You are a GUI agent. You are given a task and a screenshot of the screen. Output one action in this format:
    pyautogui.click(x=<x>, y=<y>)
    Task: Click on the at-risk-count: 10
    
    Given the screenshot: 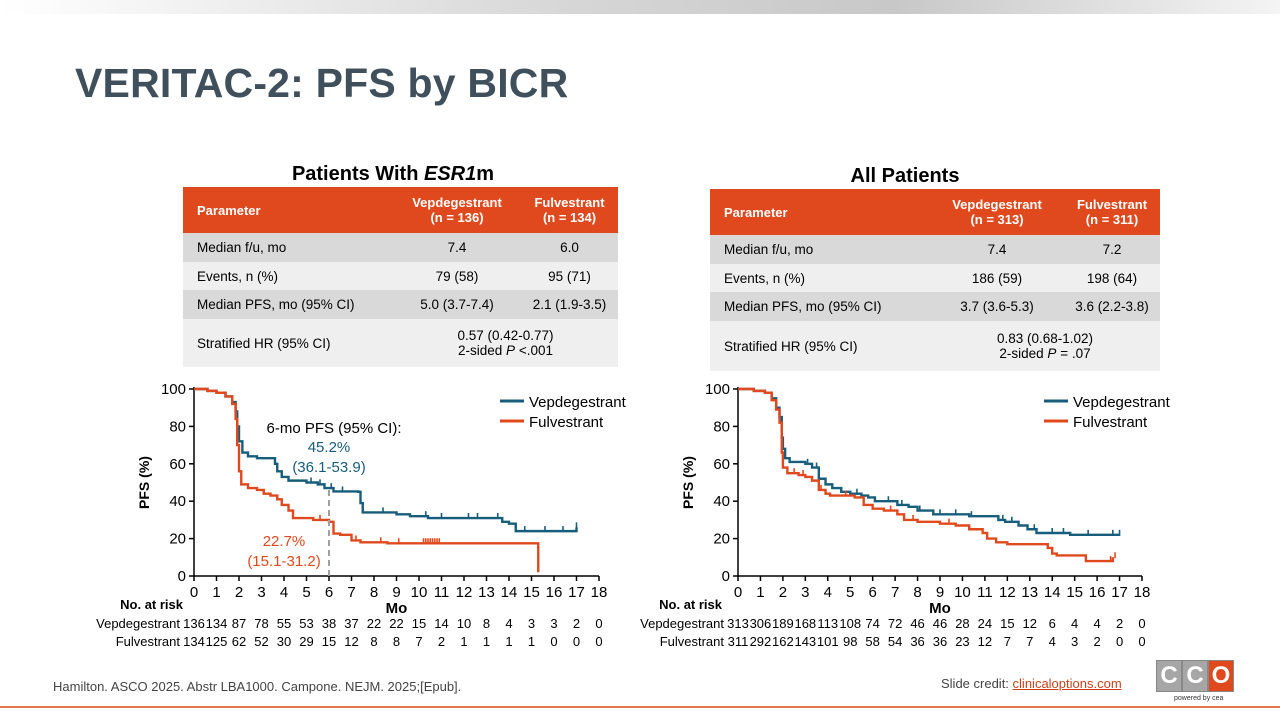 What is the action you would take?
    pyautogui.click(x=464, y=623)
    